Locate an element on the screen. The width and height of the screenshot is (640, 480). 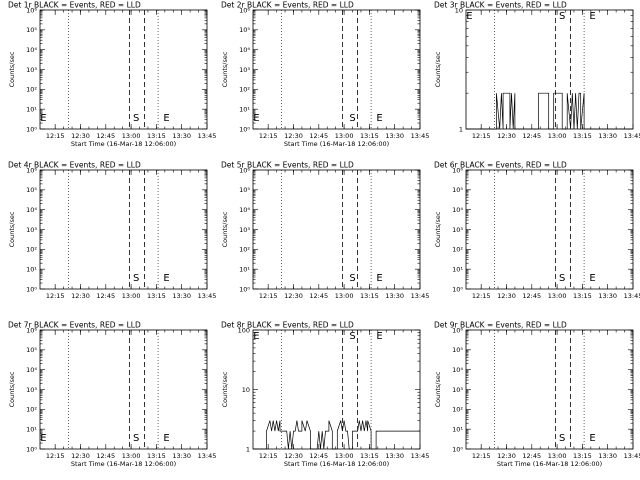
y-tick-label: 100 is located at coordinates (244, 330).